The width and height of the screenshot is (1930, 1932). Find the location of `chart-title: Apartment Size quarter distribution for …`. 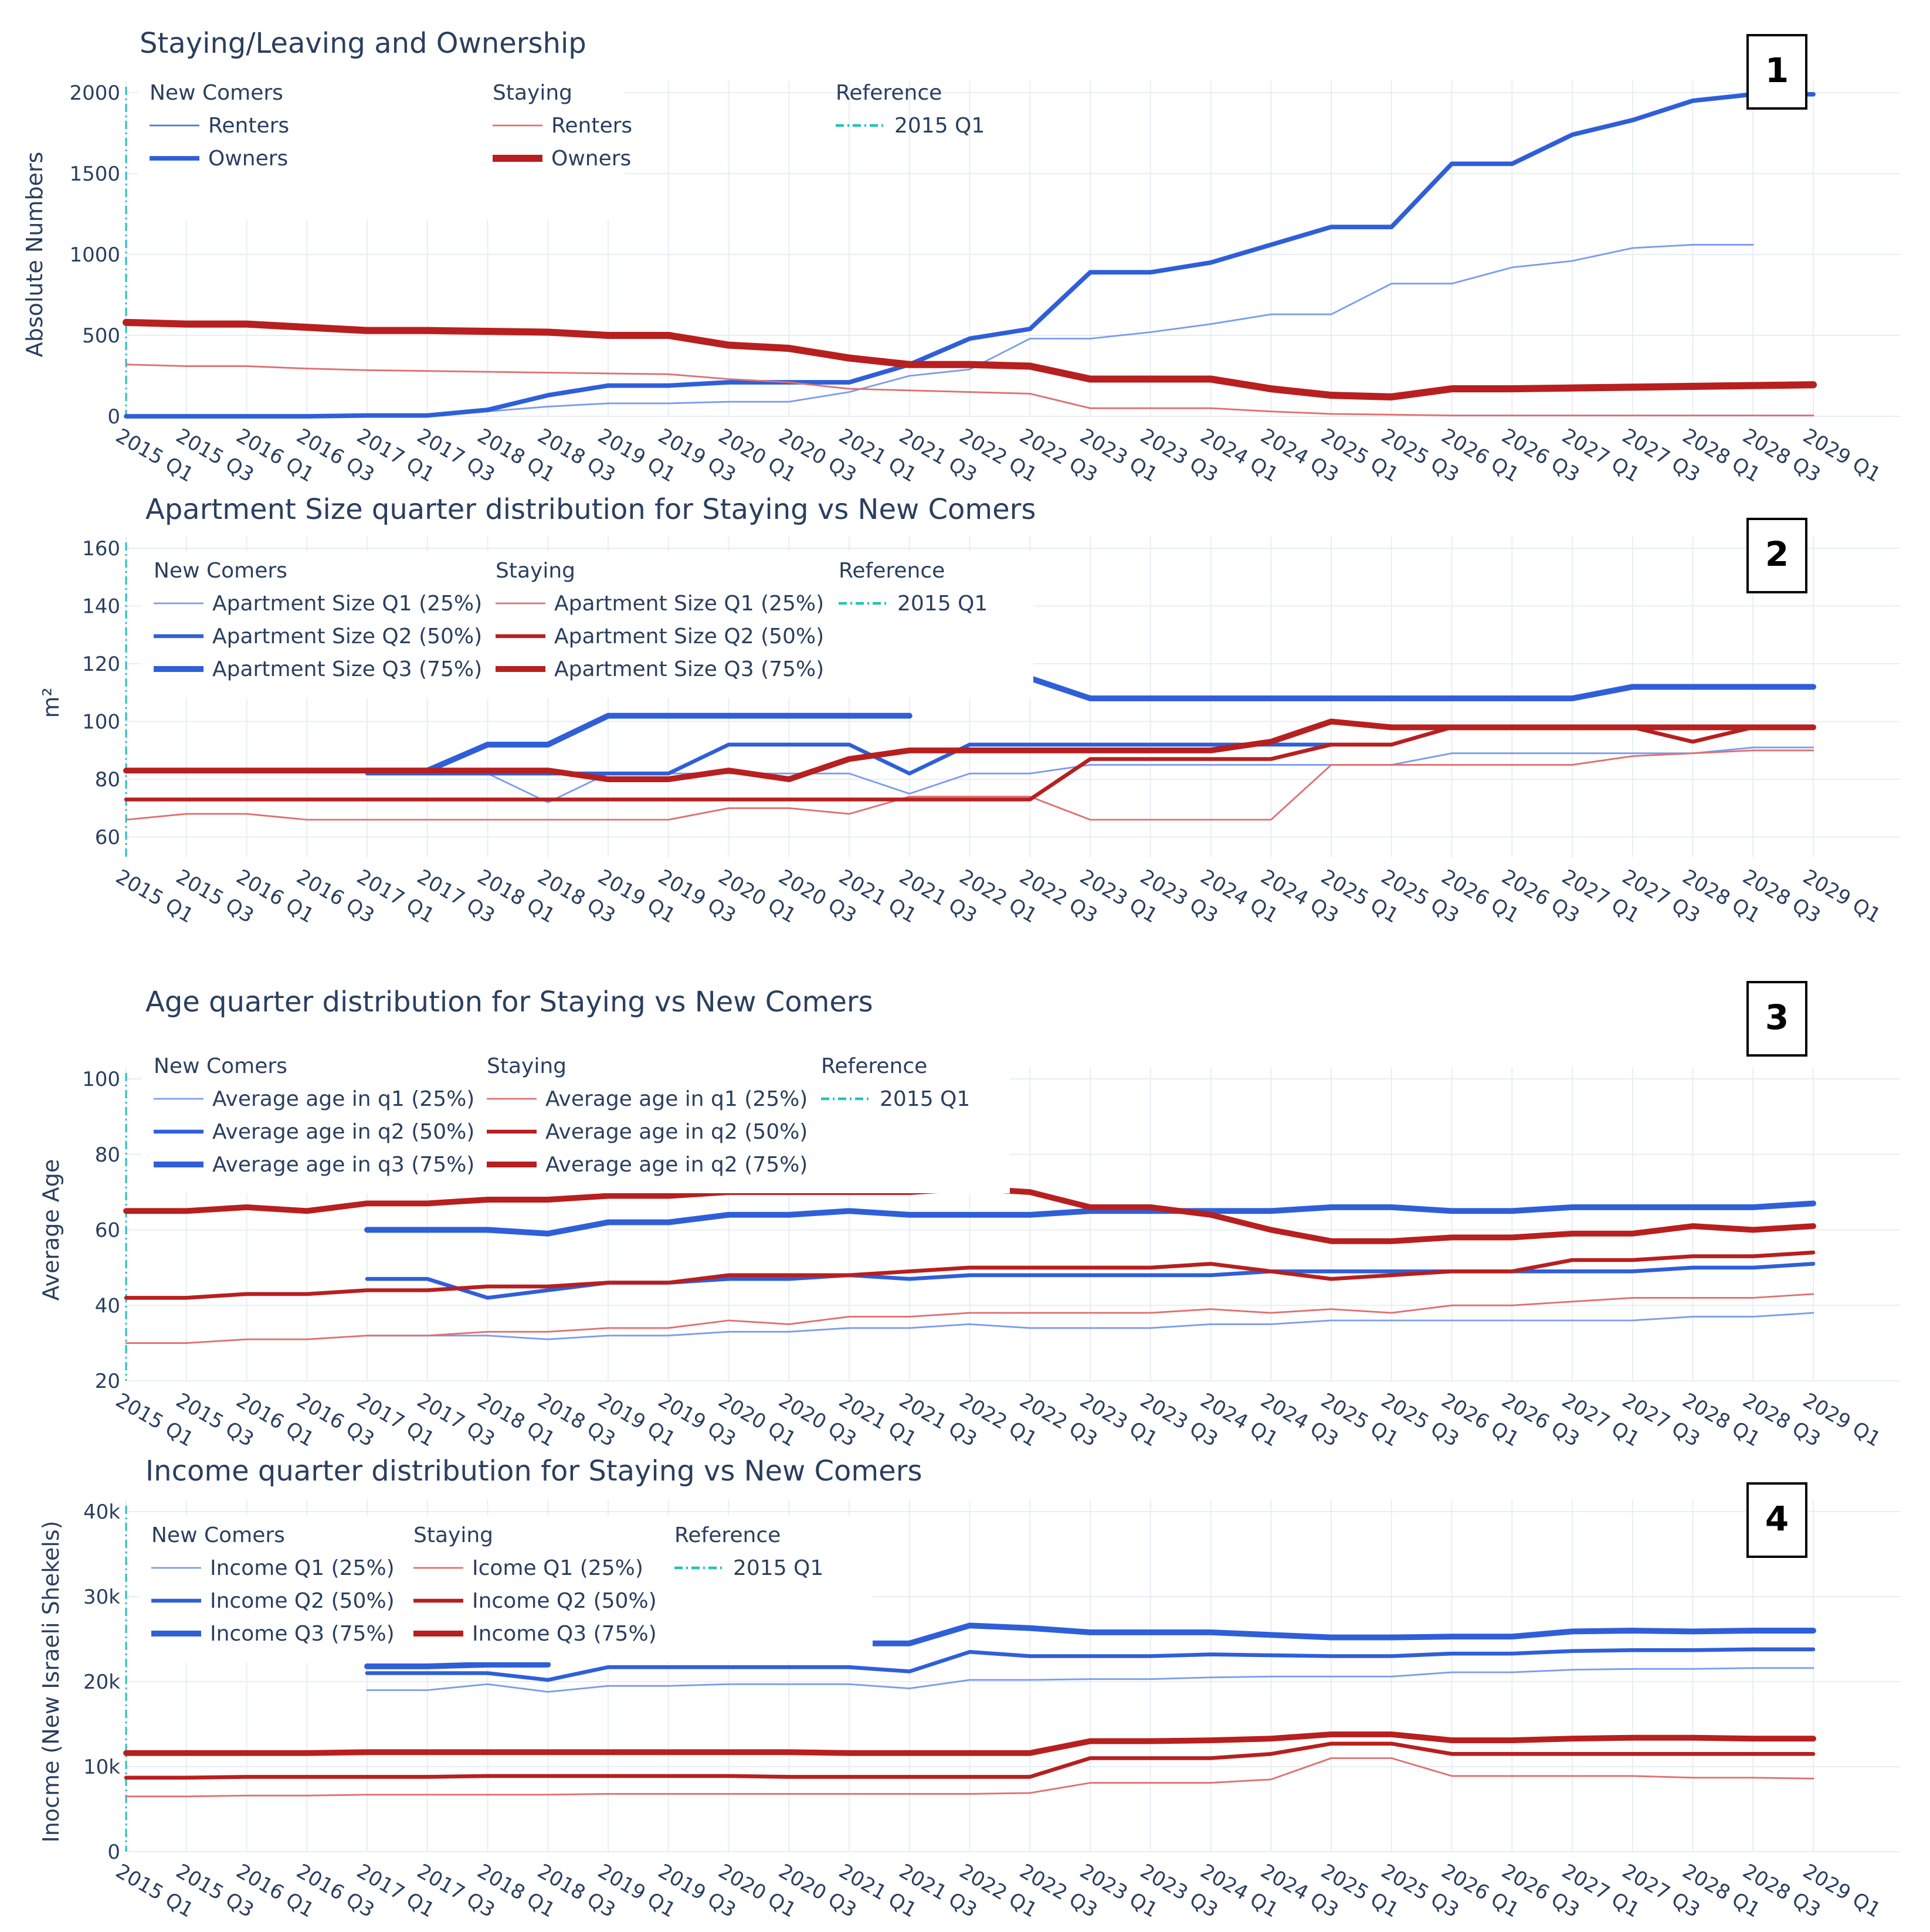

chart-title: Apartment Size quarter distribution for … is located at coordinates (590, 509).